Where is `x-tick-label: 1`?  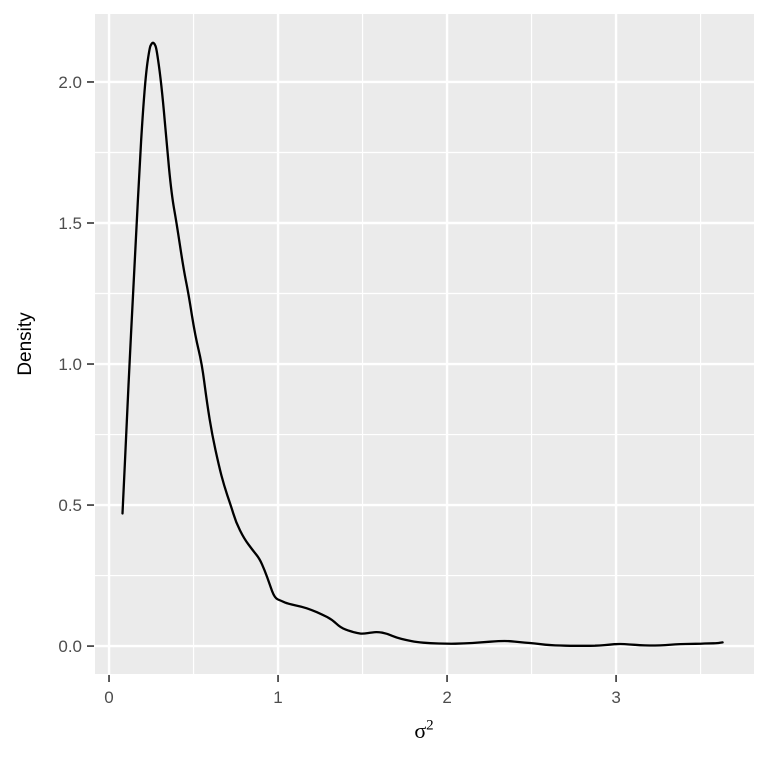
x-tick-label: 1 is located at coordinates (277, 697).